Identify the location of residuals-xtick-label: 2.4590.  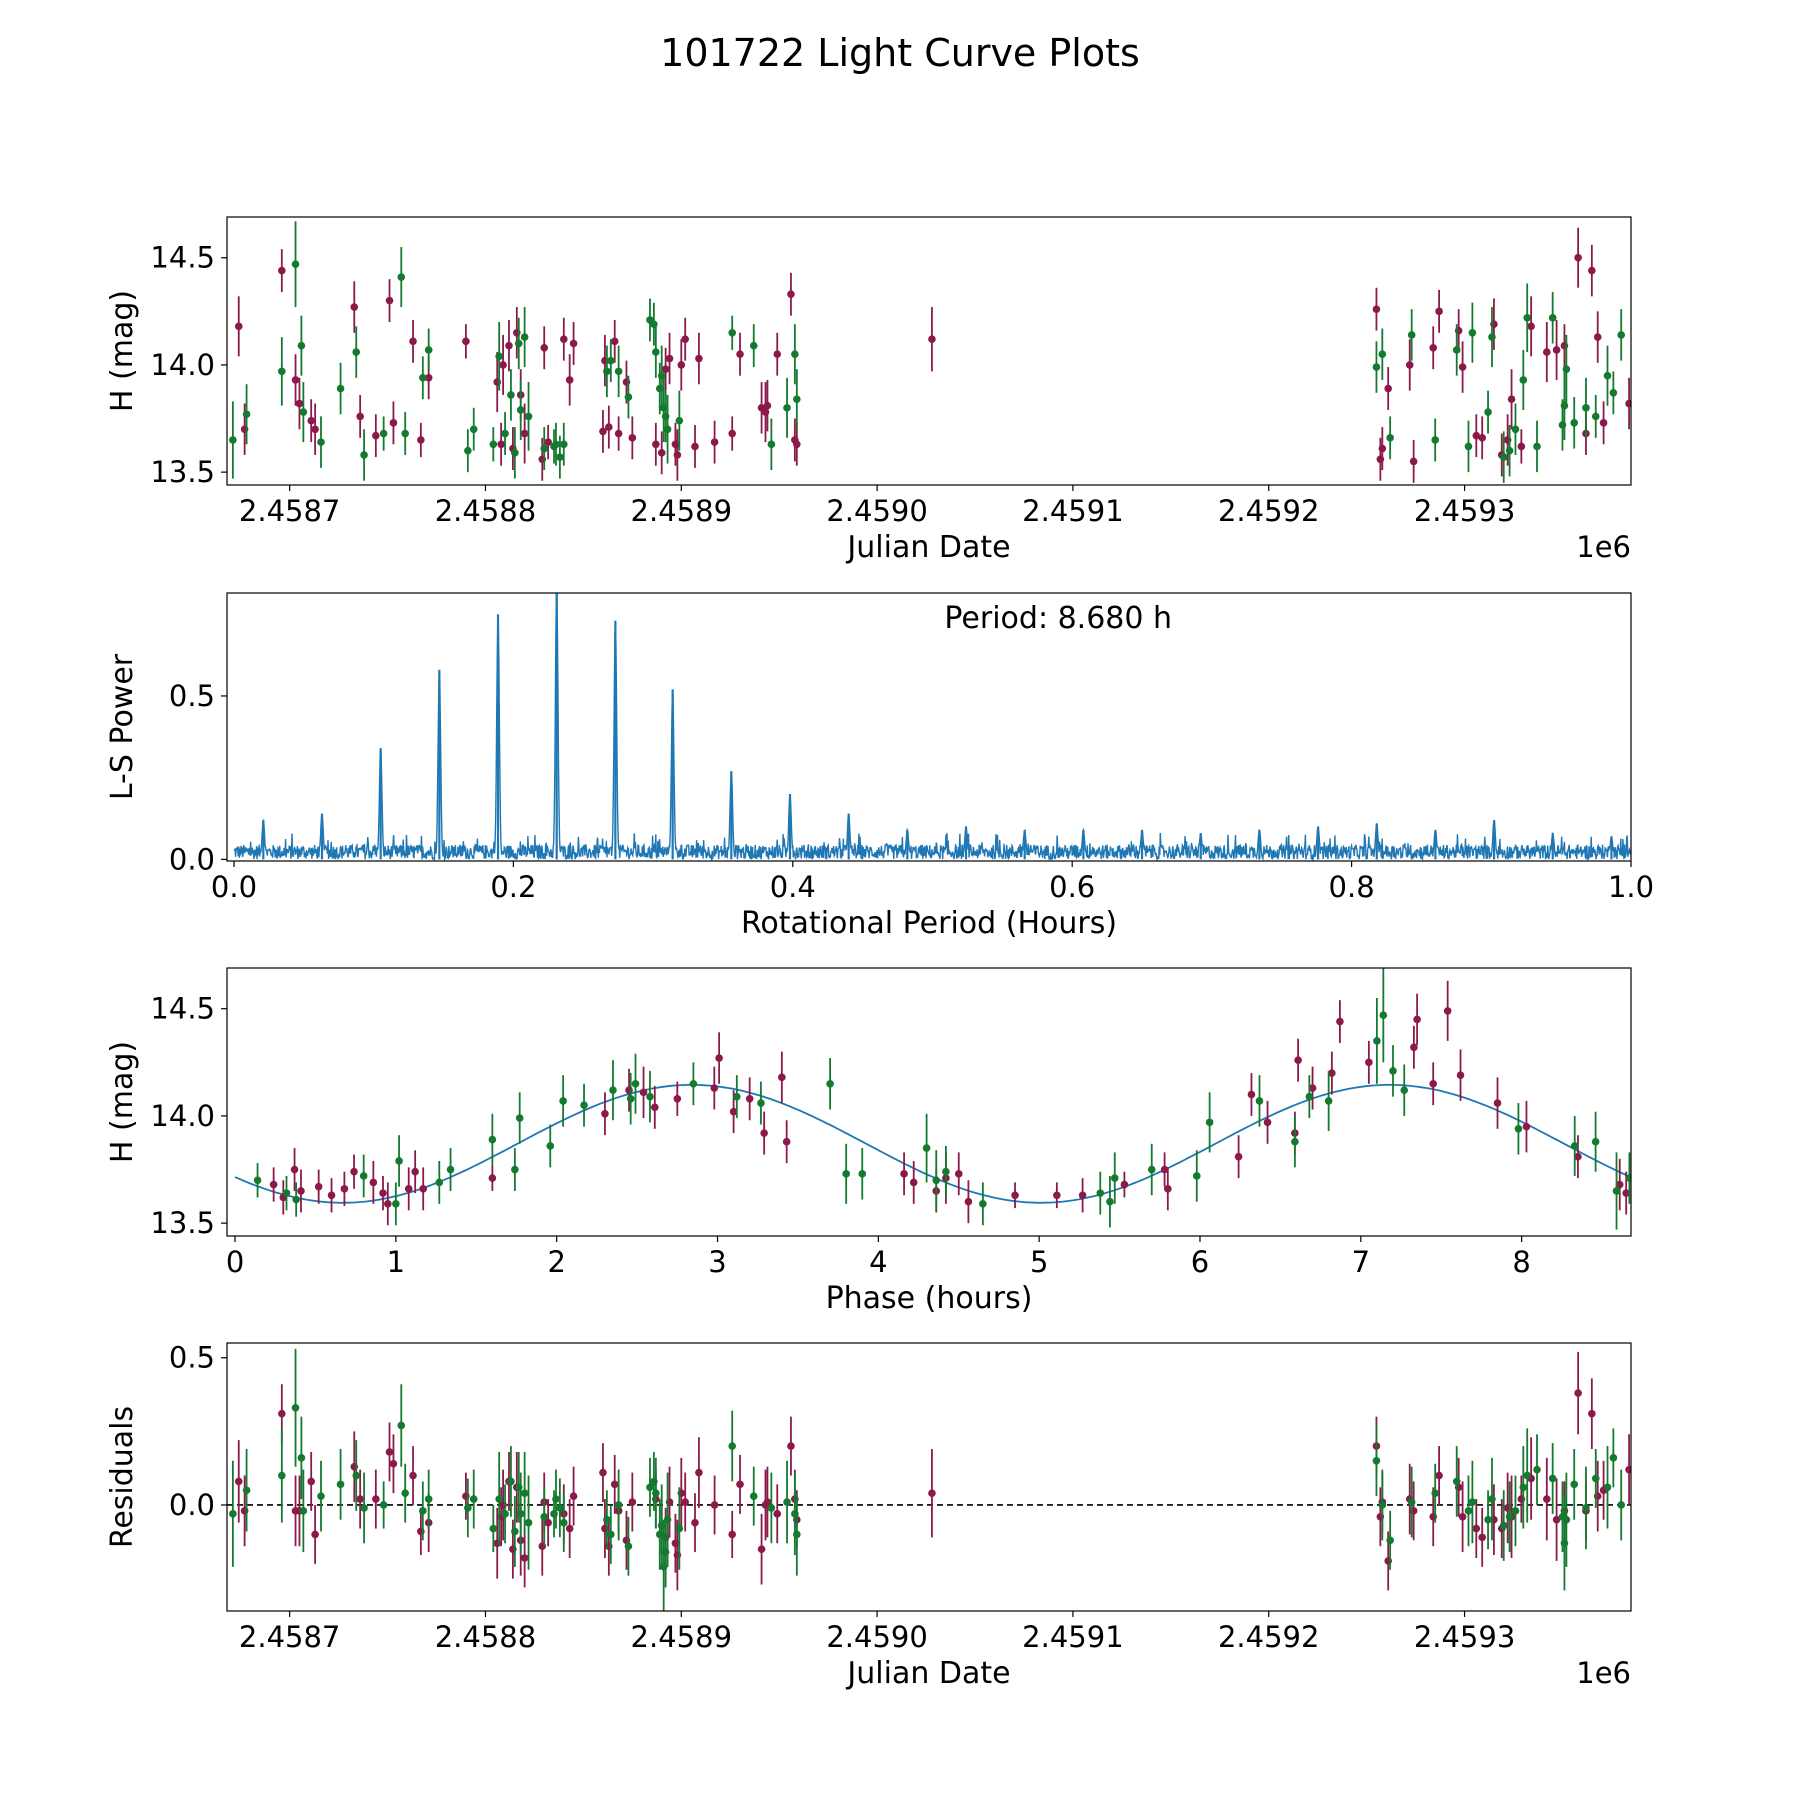
(876, 1637).